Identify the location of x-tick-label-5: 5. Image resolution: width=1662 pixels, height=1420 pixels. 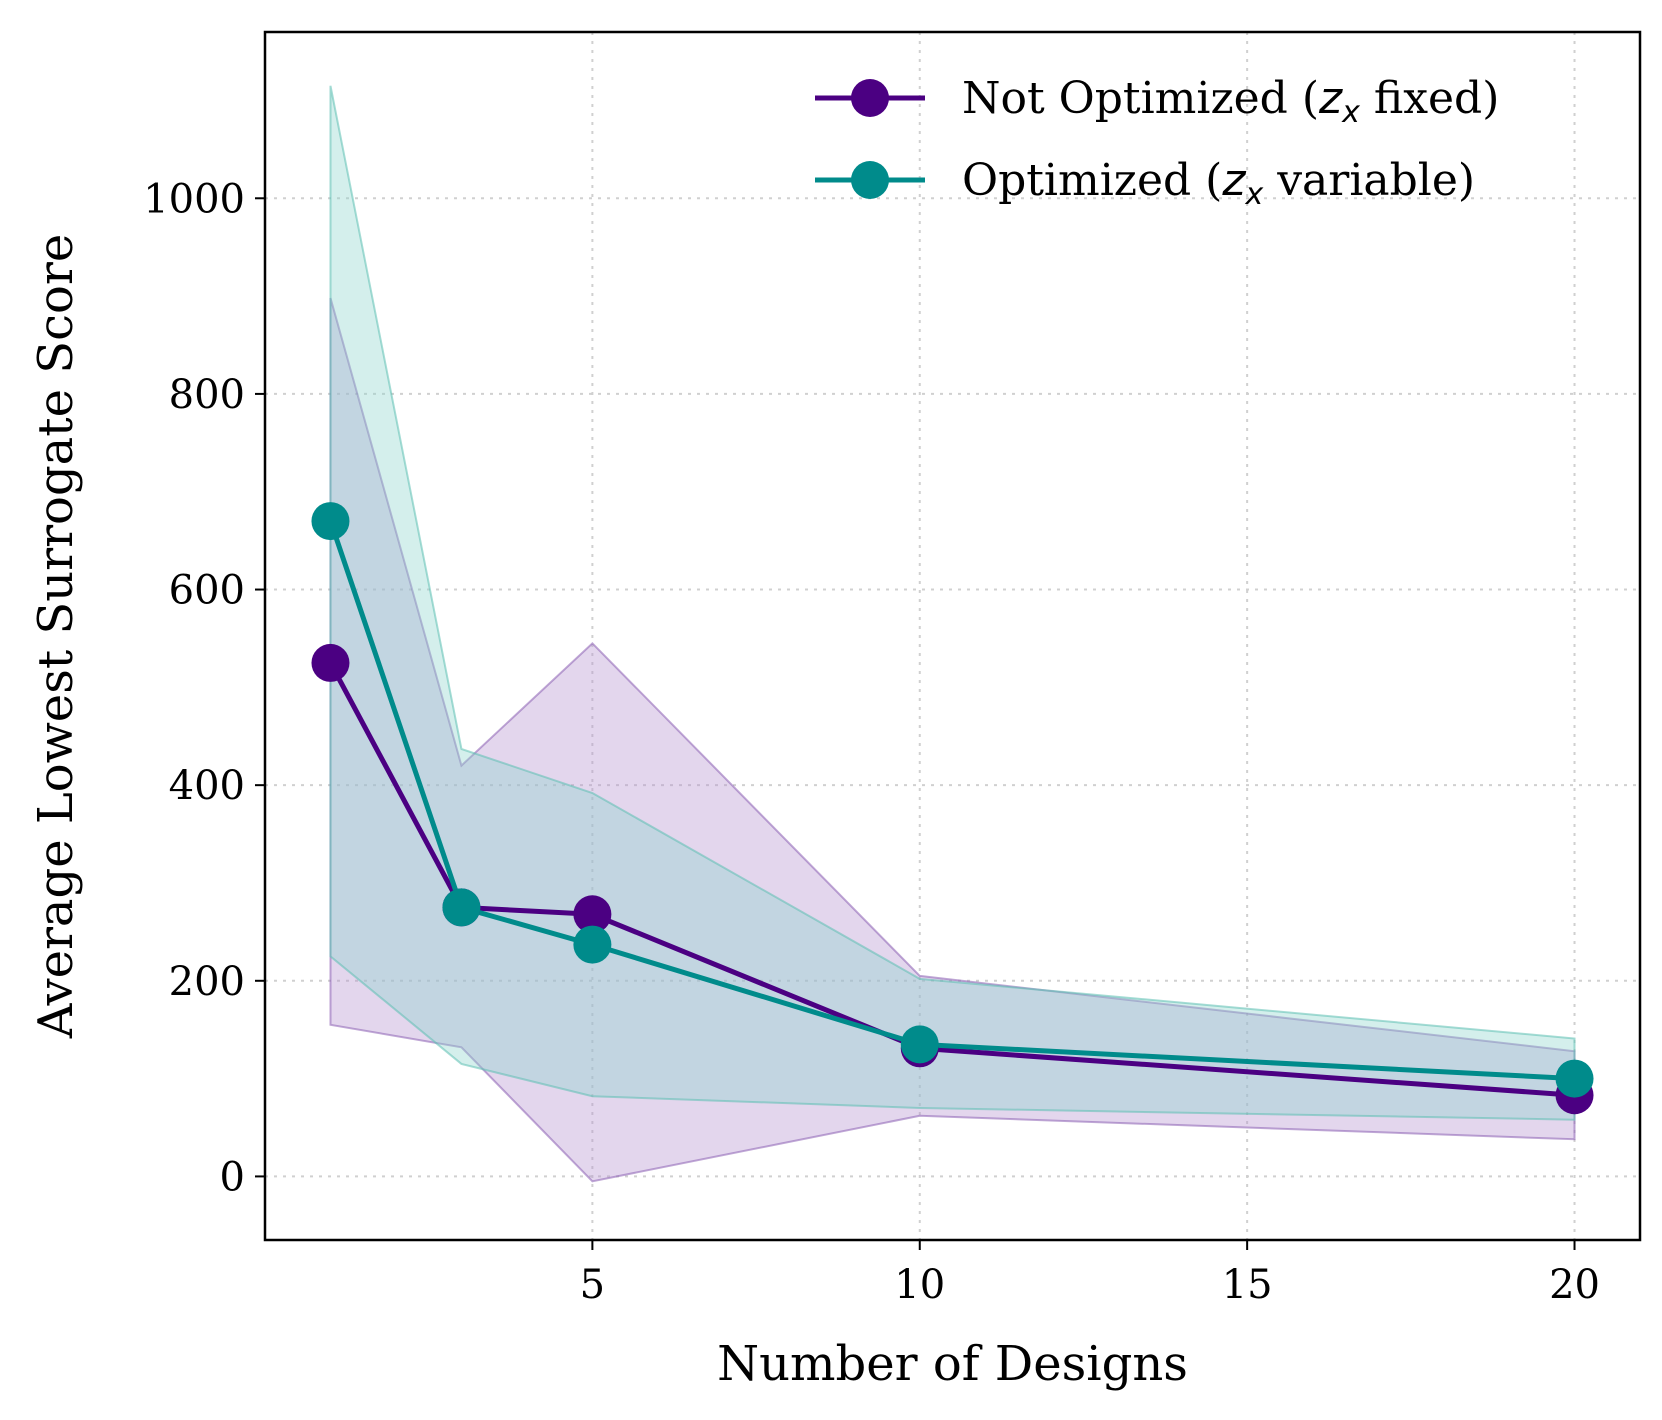
(592, 1285).